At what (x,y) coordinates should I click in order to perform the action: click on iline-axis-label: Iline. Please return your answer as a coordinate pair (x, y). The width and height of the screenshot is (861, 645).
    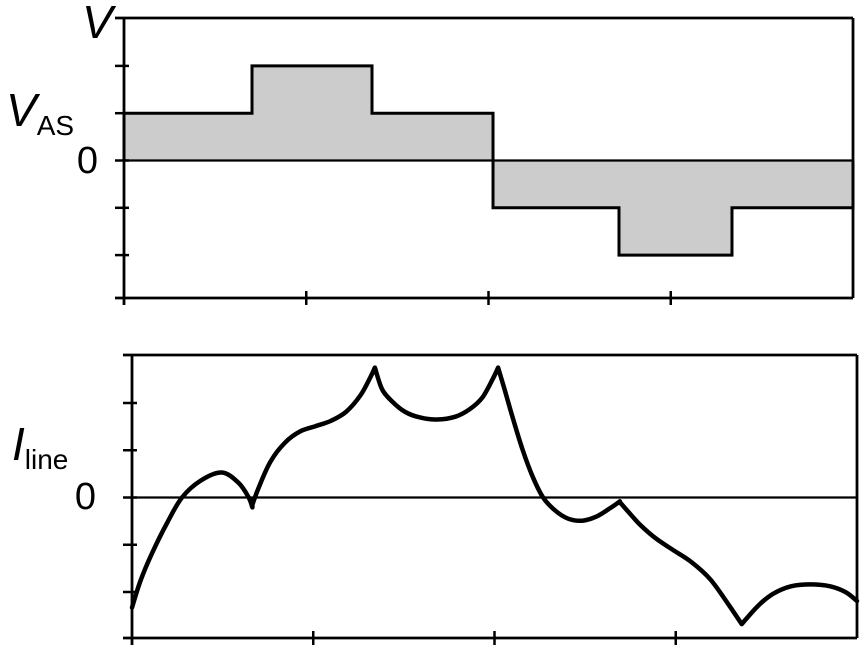
    Looking at the image, I should click on (40, 446).